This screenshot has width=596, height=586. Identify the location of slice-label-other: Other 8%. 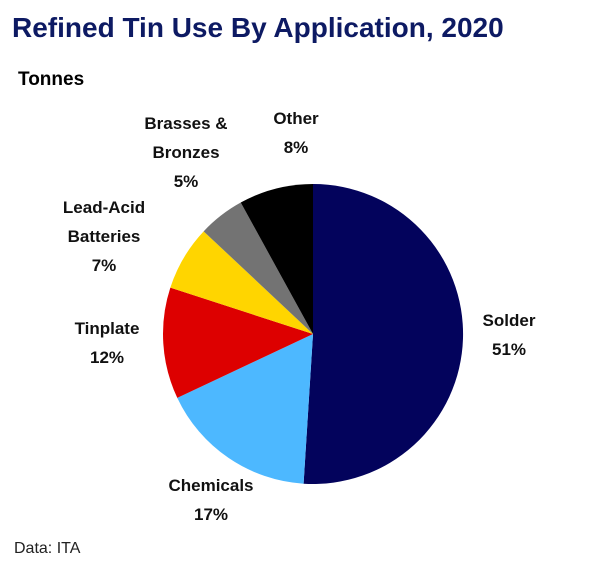
(296, 133).